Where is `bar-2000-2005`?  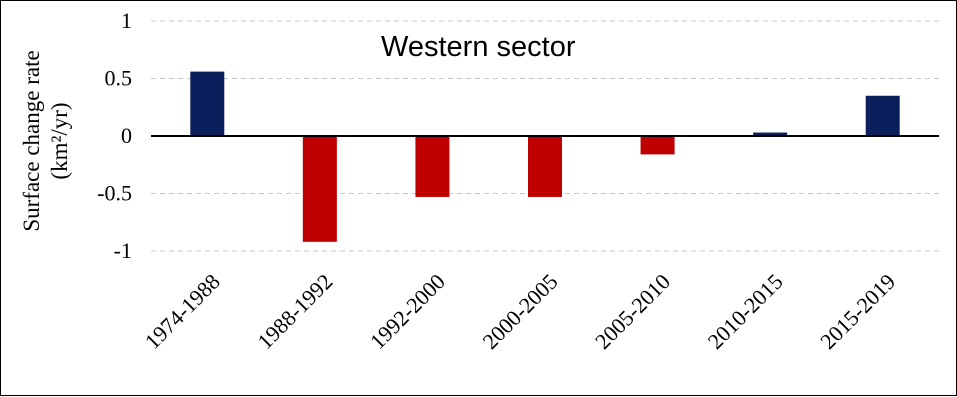 bar-2000-2005 is located at coordinates (545, 166).